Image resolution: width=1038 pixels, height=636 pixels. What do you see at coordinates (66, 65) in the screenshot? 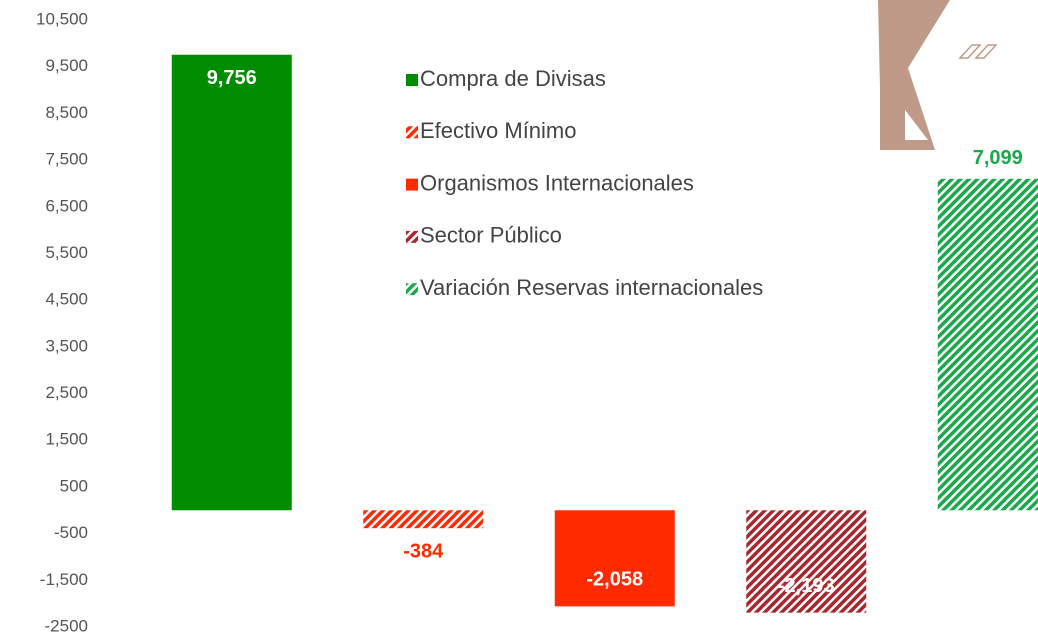
I see `y-tick-label: 9,500` at bounding box center [66, 65].